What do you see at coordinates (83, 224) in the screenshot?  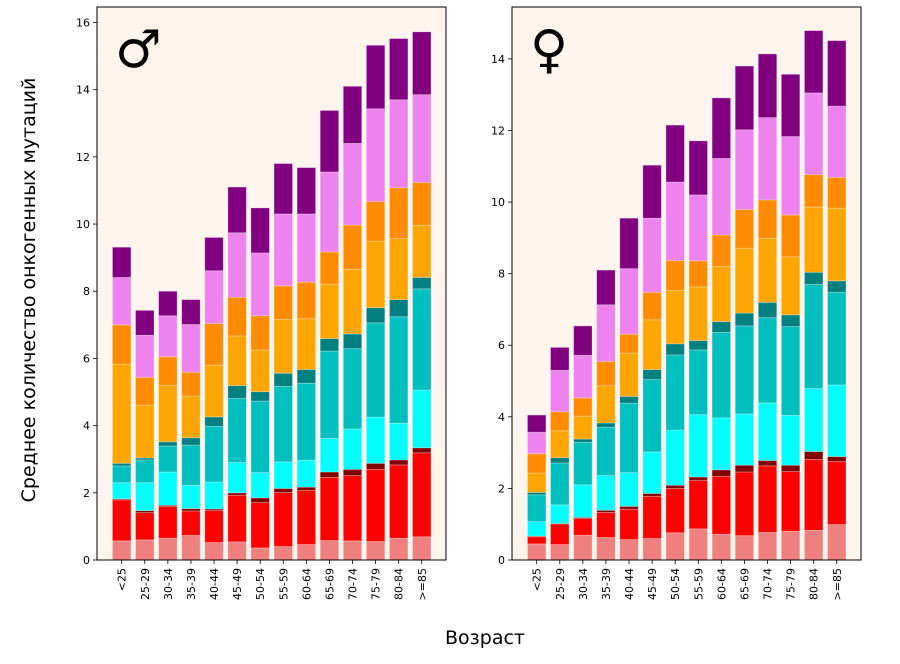 I see `y-tick-label: 10` at bounding box center [83, 224].